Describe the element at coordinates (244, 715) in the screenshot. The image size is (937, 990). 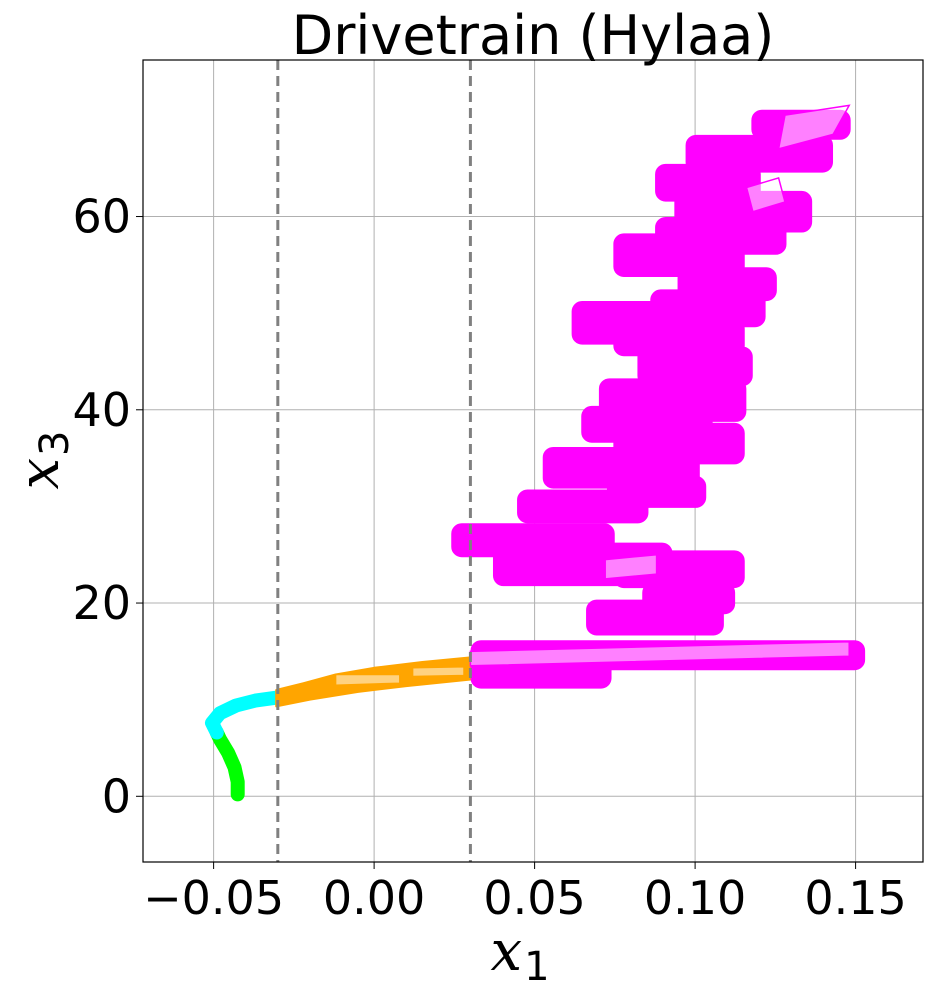
I see `reach-set-mode2` at that location.